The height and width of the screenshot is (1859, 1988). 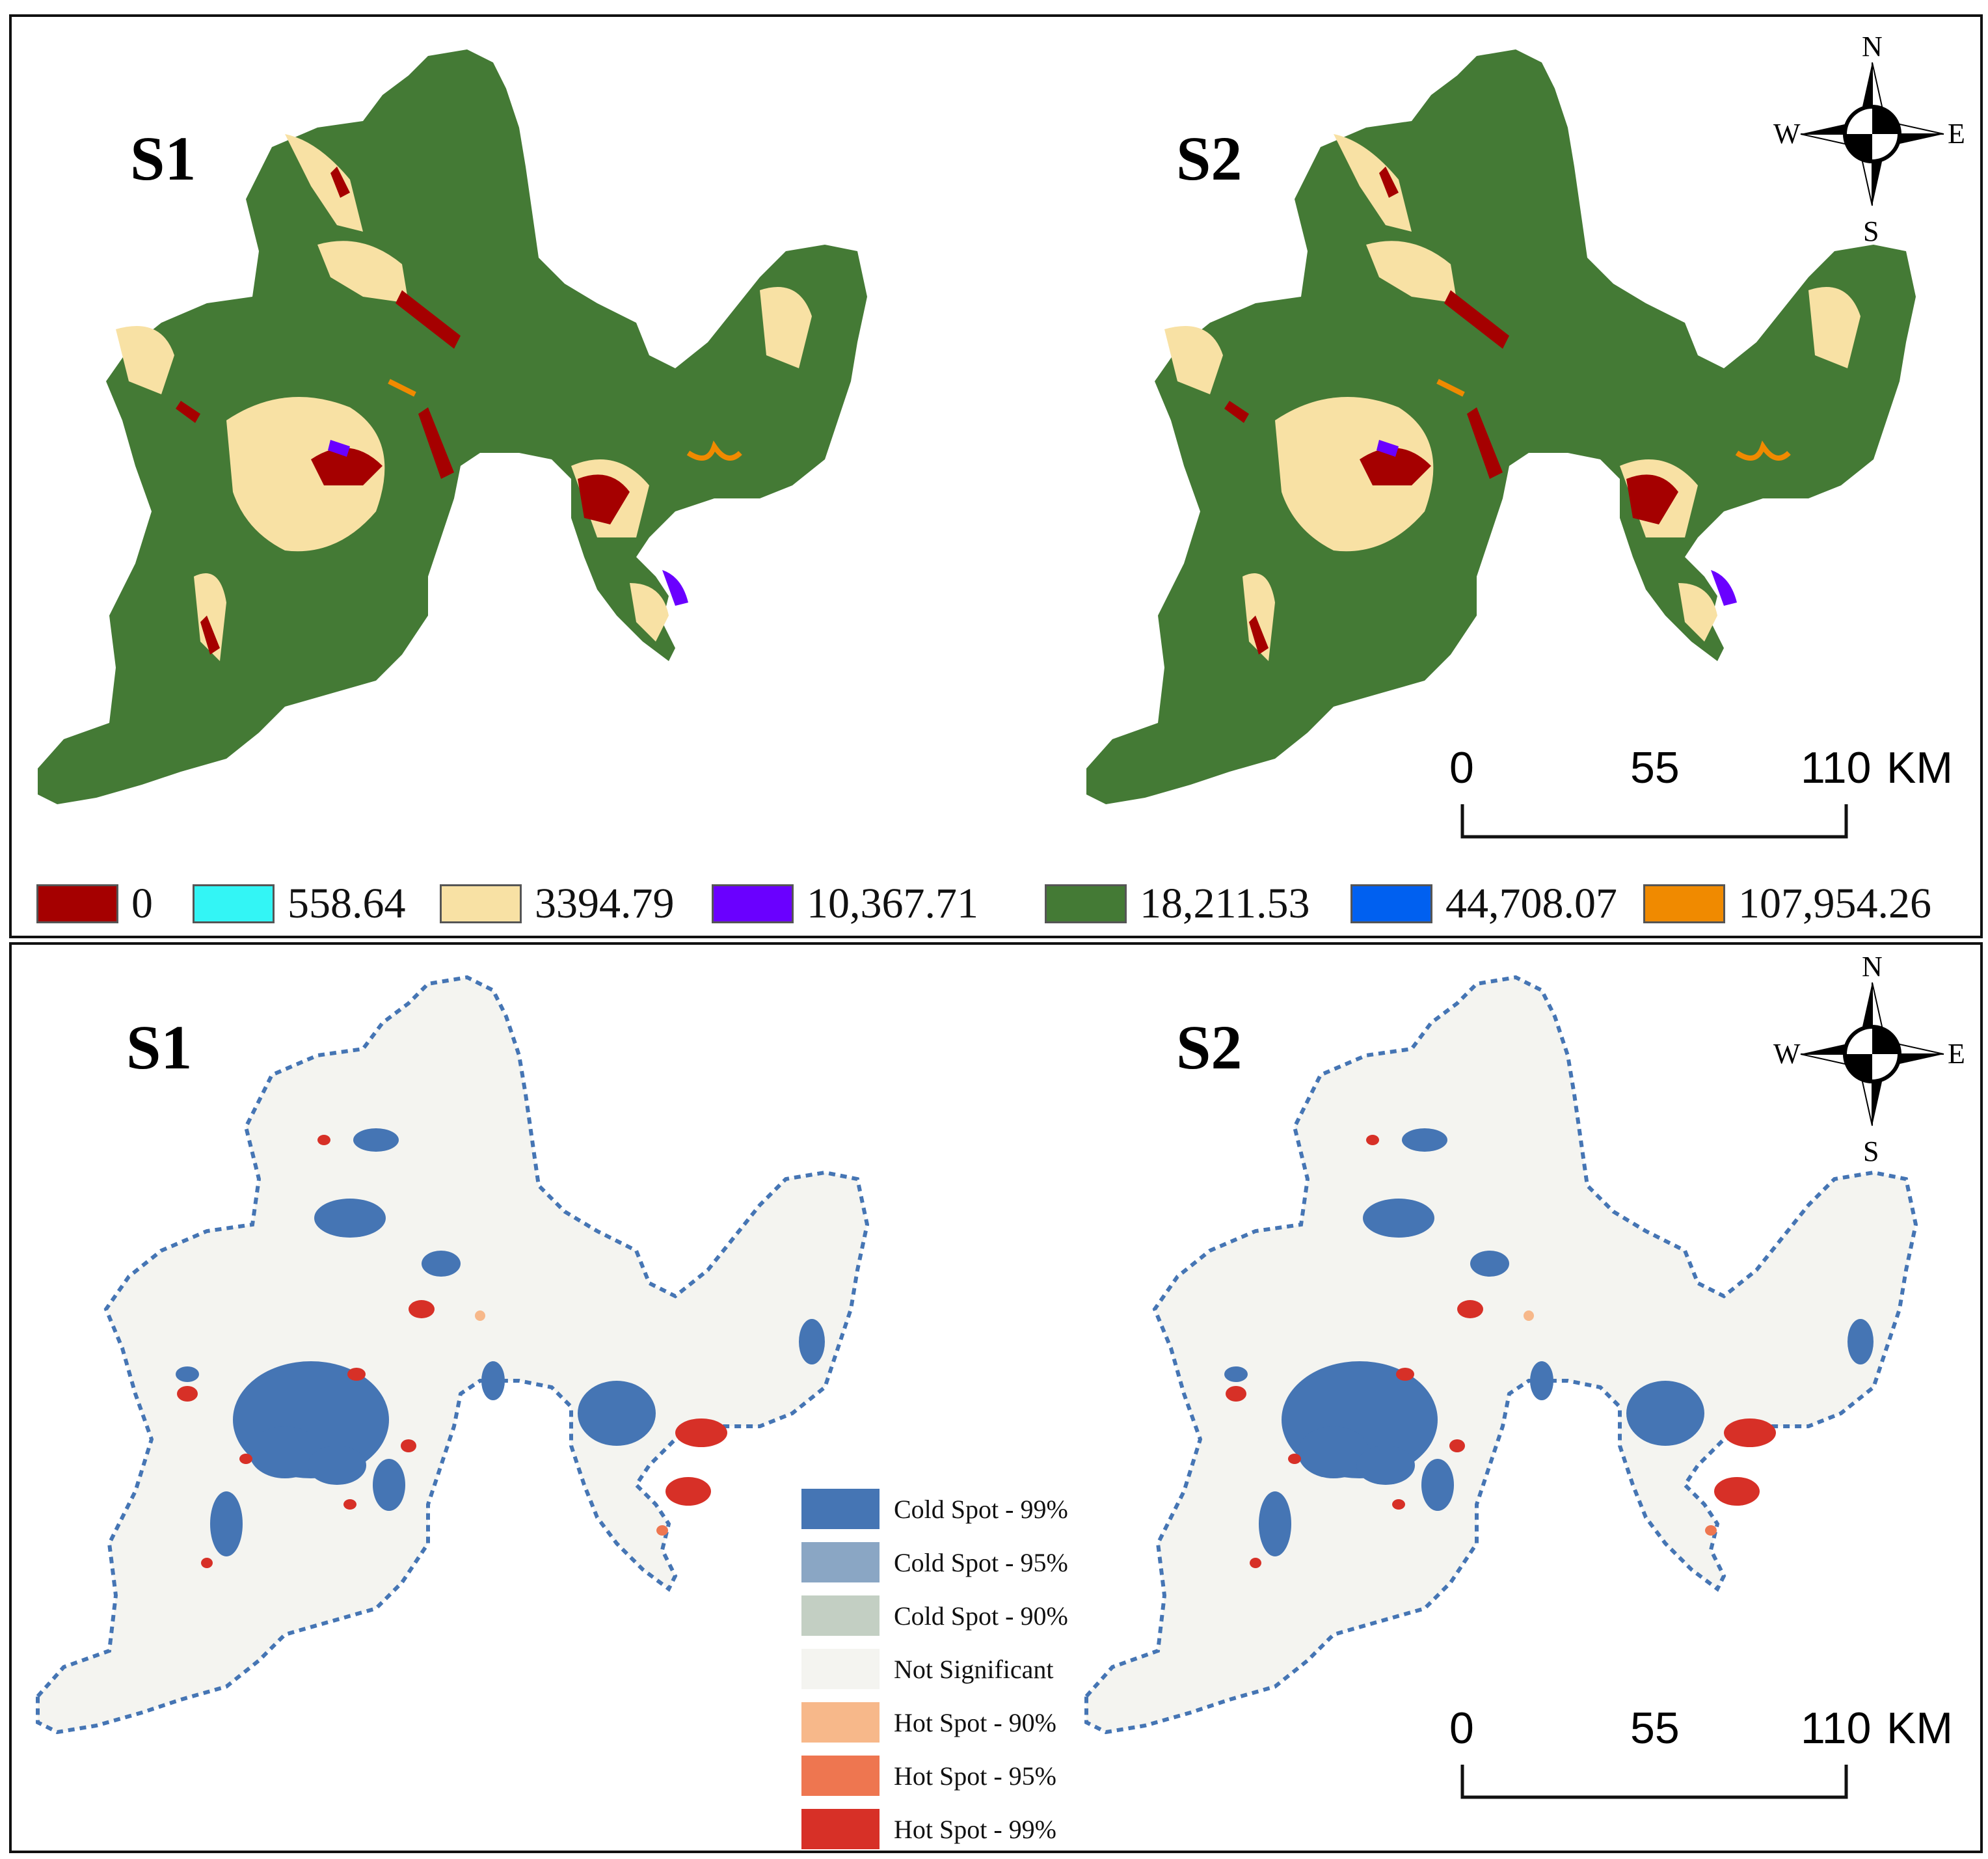 What do you see at coordinates (605, 903) in the screenshot?
I see `legend-label: 3394.79` at bounding box center [605, 903].